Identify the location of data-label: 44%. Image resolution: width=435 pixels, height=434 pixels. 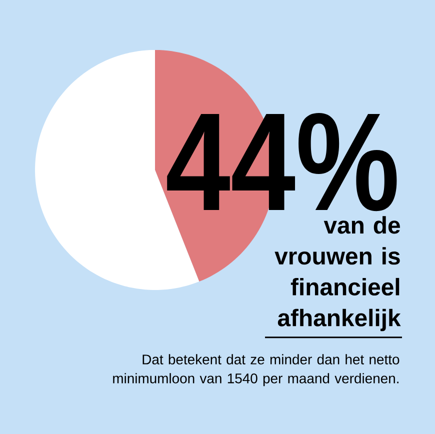
(282, 162).